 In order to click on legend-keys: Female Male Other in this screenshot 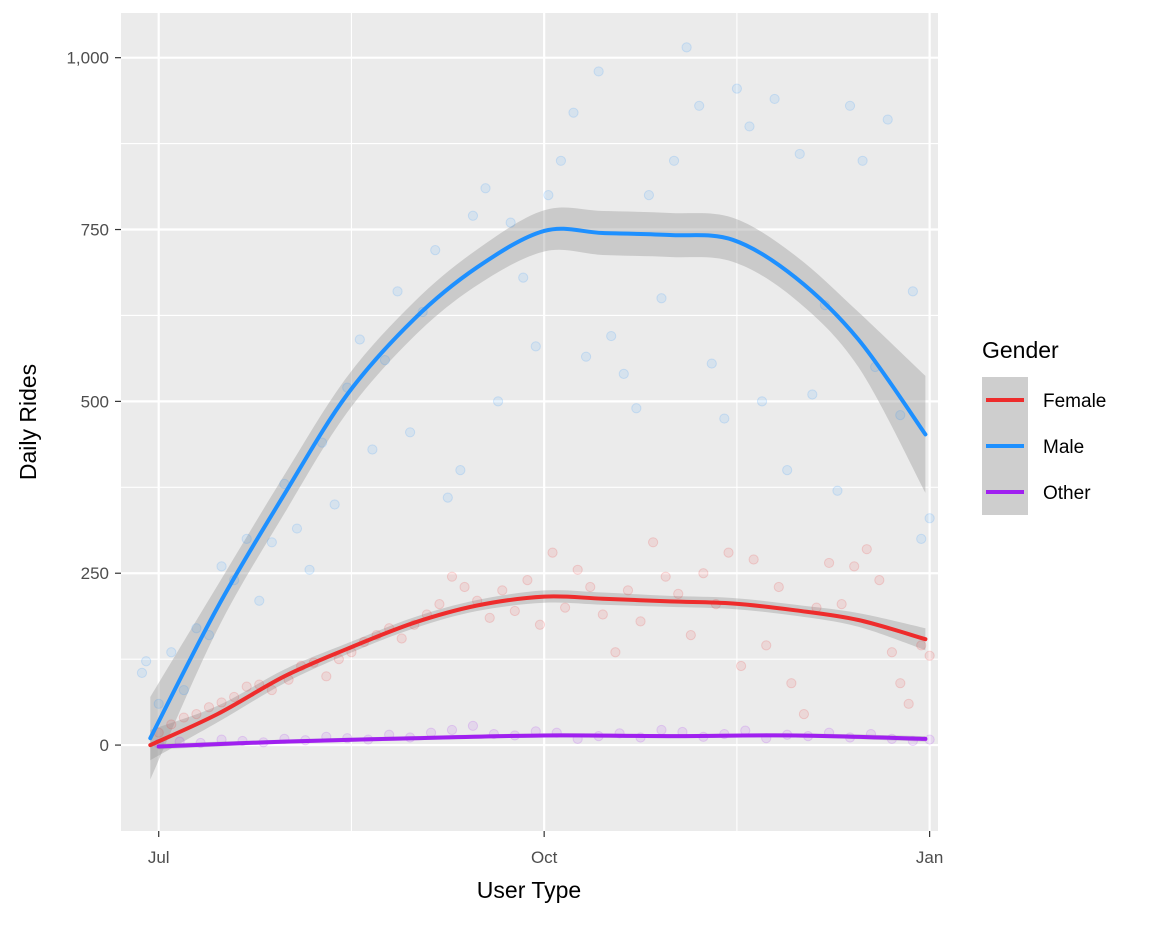, I will do `click(1044, 446)`.